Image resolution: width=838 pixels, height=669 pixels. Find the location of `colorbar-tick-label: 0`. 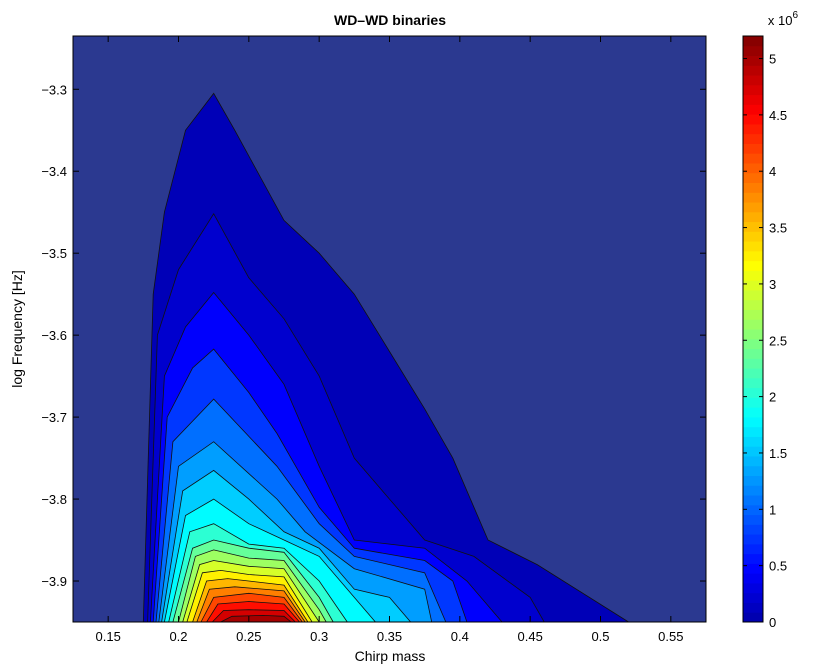

colorbar-tick-label: 0 is located at coordinates (772, 622).